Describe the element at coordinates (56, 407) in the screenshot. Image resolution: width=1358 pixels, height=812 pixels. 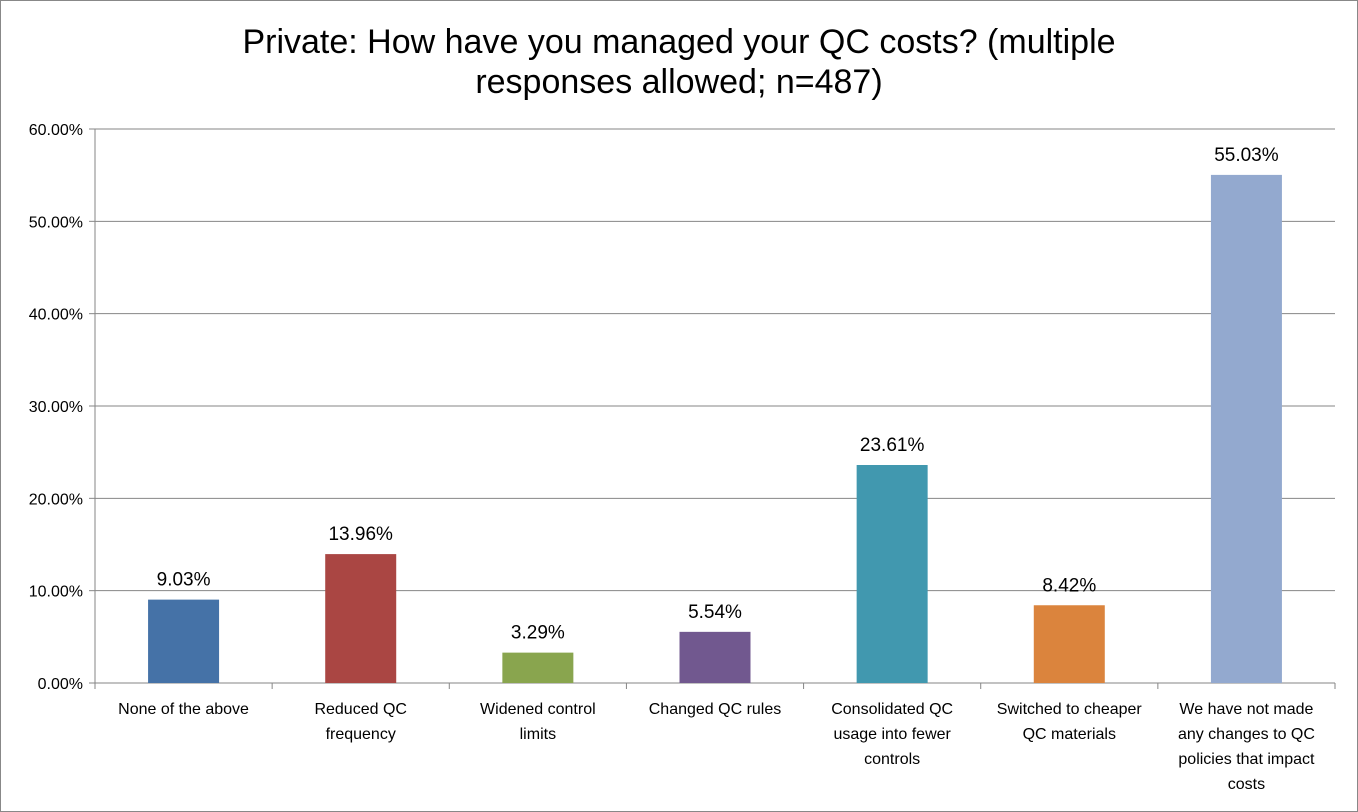
I see `y-tick-label: 30.00%` at that location.